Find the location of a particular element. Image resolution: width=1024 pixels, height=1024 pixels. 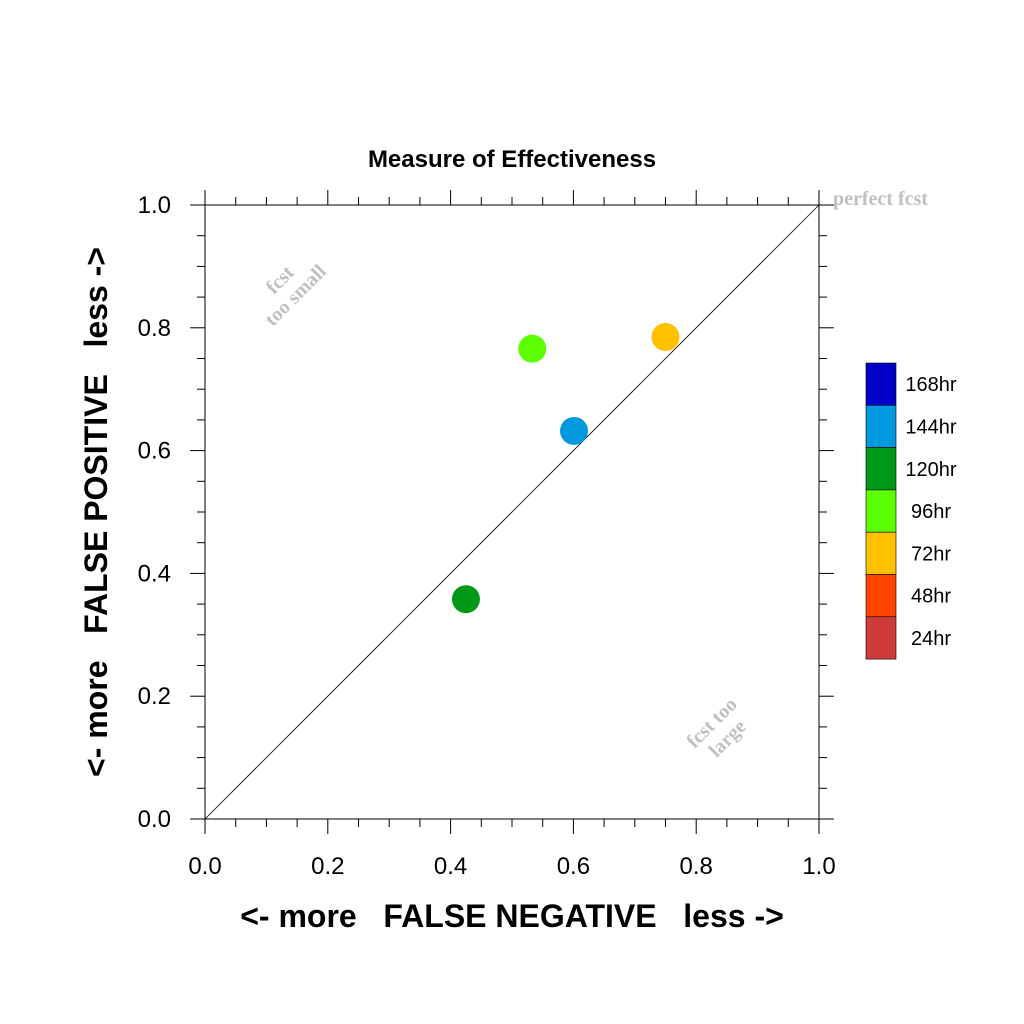

x-tick-label: 0.4 is located at coordinates (450, 866).